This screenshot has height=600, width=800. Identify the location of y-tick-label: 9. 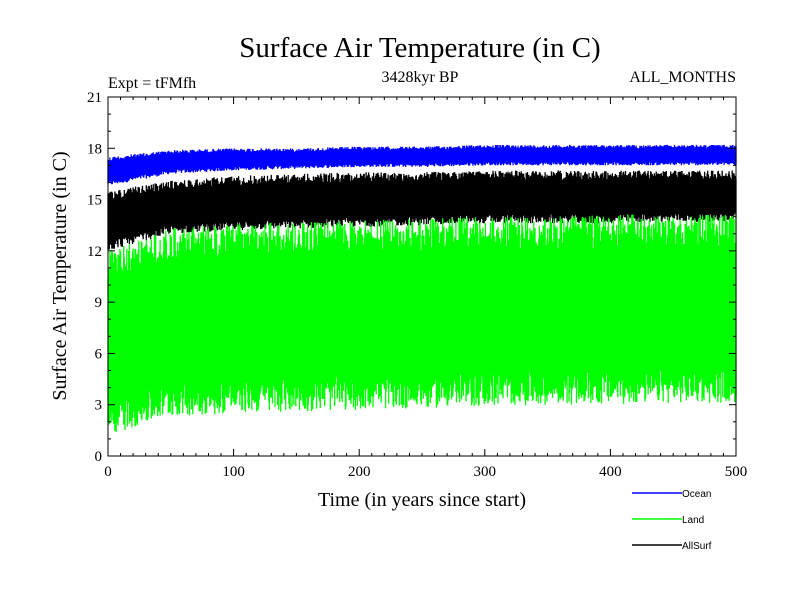
(99, 303).